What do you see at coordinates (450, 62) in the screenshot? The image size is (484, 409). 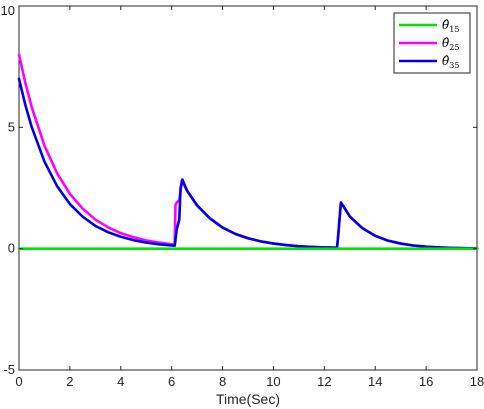 I see `legend-label-35: θ̂35` at bounding box center [450, 62].